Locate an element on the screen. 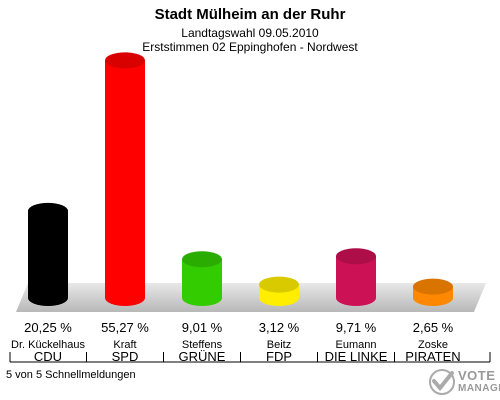 The height and width of the screenshot is (400, 500). candidate-label-fdp: Beitz is located at coordinates (279, 345).